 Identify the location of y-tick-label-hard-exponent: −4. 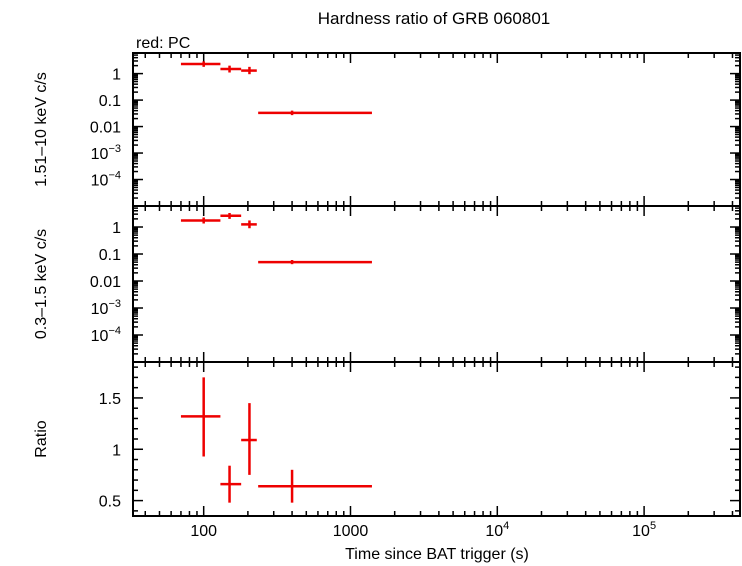
(114, 176).